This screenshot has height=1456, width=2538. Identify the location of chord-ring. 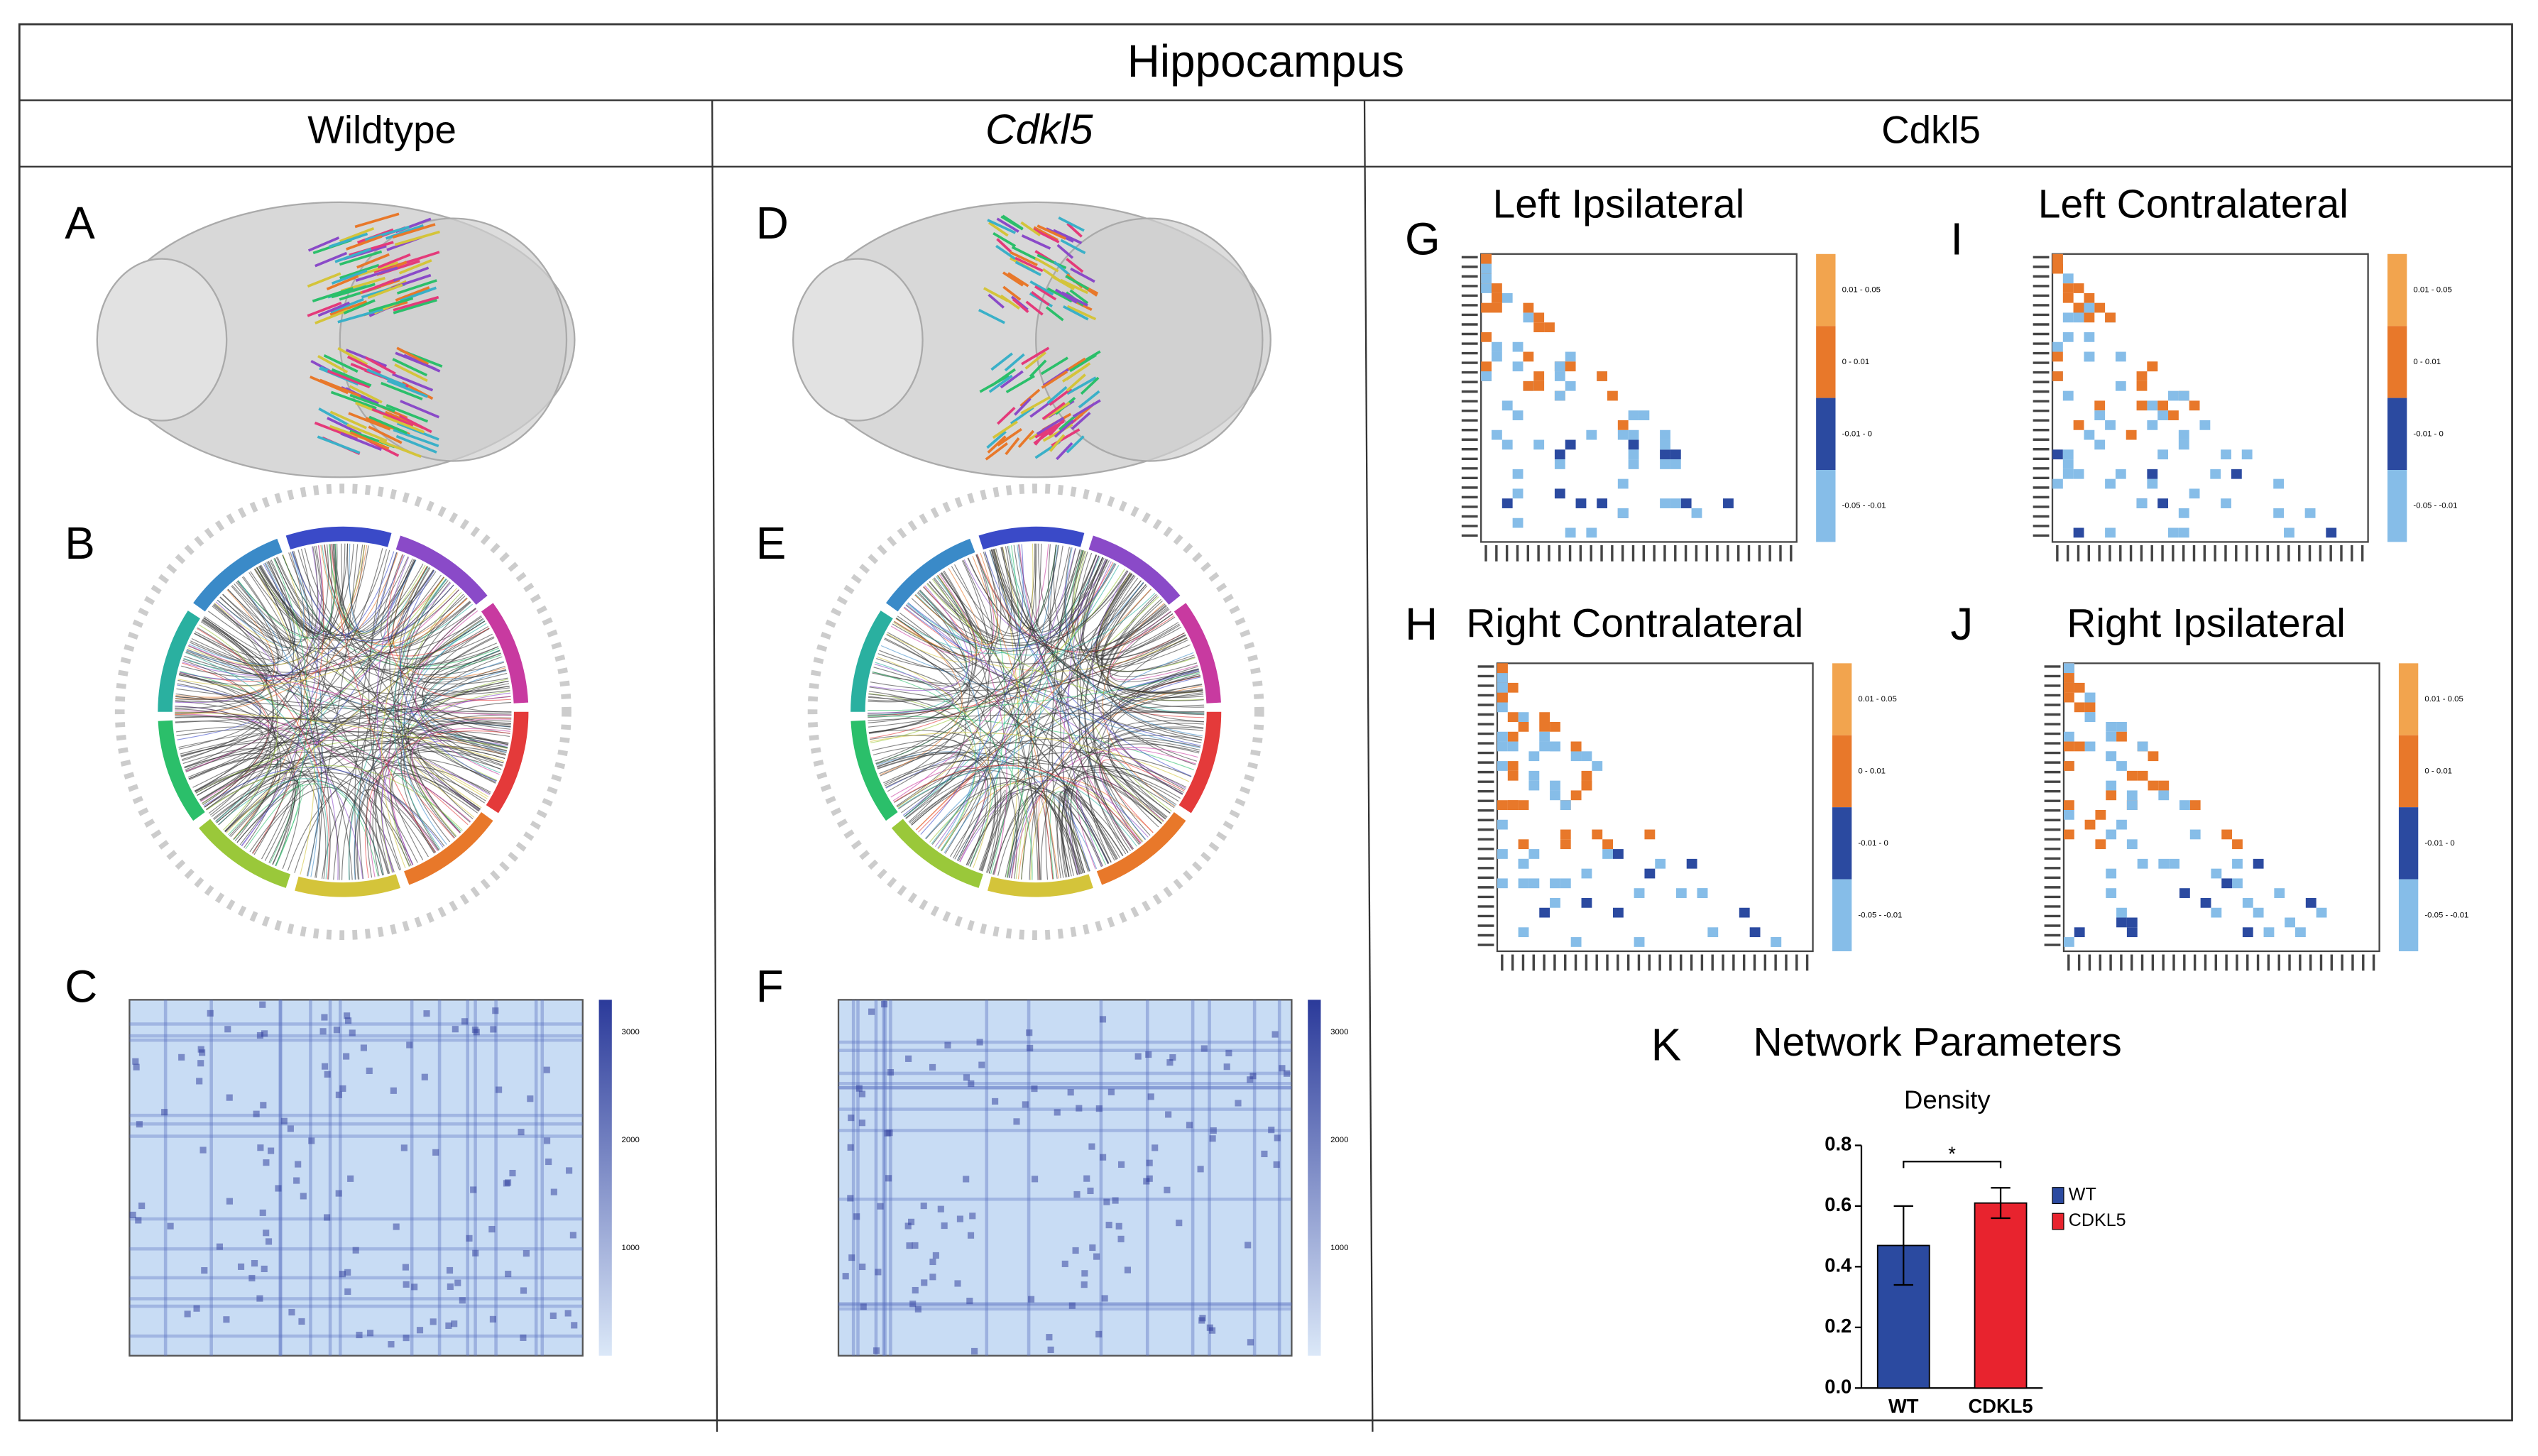
(1141, 848).